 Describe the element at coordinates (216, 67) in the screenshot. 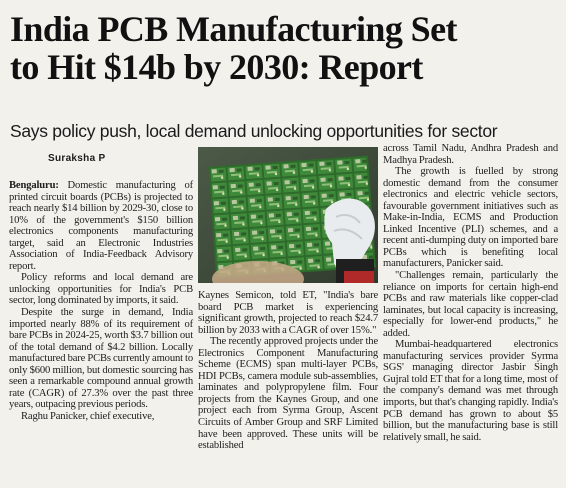

I see `headline-line-2: to Hit $14b by 2030: Report` at that location.